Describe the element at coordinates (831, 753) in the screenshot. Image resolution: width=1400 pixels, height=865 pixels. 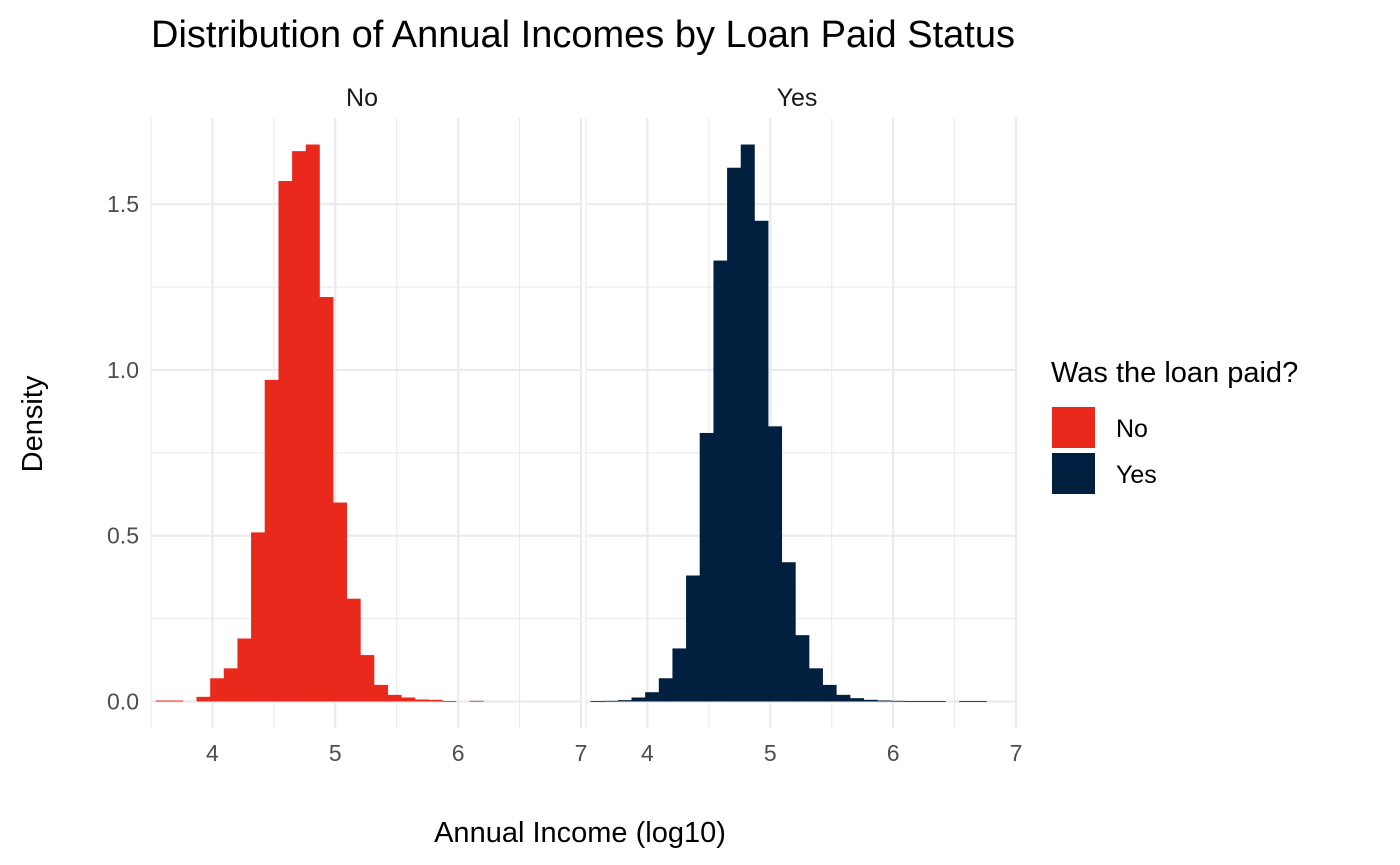
I see `facet-yes-x-ticks: 4 5 6 7` at that location.